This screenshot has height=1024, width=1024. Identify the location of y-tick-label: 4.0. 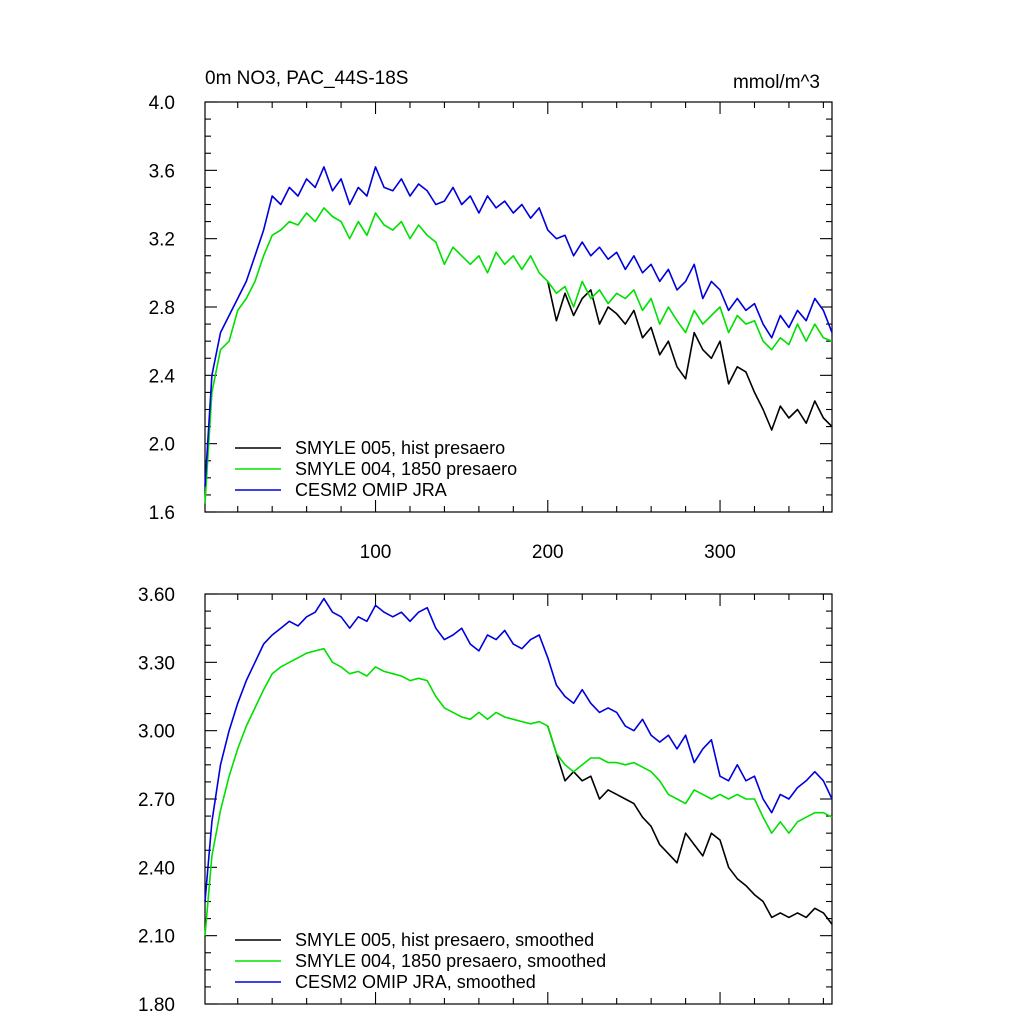
(162, 103).